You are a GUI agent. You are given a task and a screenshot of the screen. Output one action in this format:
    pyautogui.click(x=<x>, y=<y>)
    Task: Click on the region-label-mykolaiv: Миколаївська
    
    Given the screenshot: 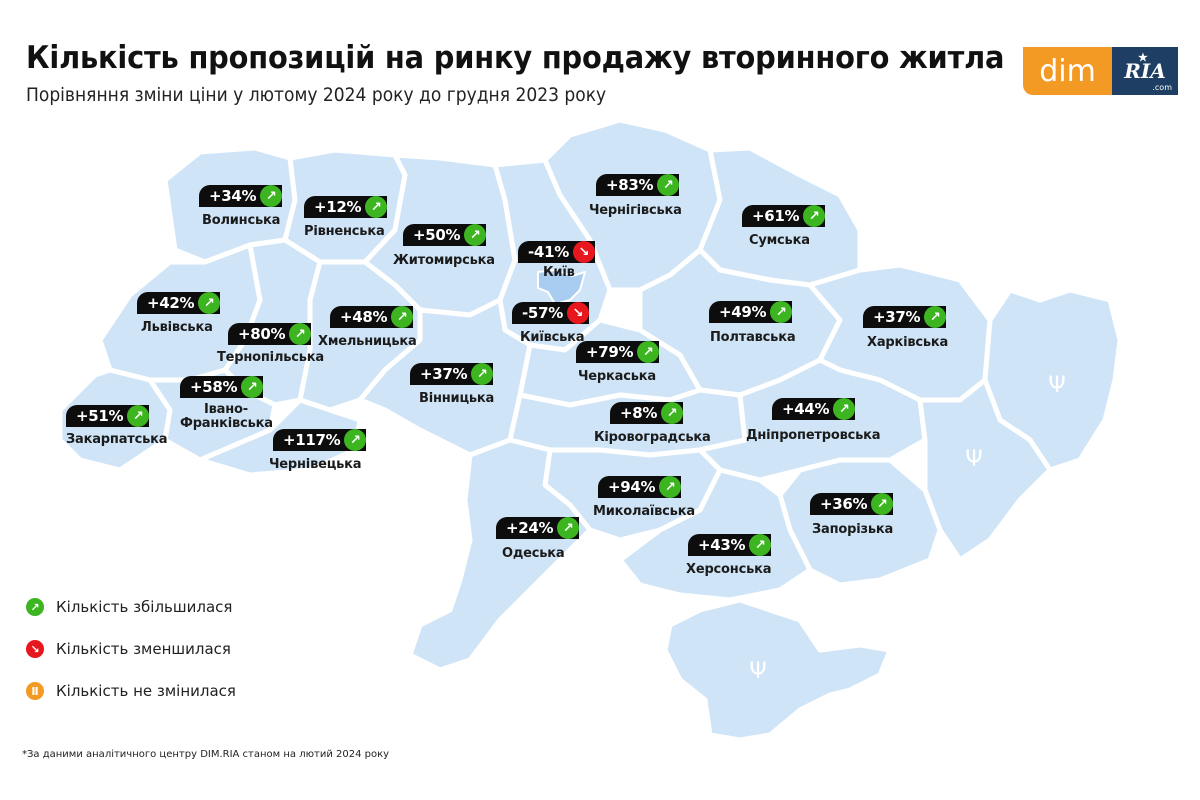 What is the action you would take?
    pyautogui.click(x=644, y=511)
    